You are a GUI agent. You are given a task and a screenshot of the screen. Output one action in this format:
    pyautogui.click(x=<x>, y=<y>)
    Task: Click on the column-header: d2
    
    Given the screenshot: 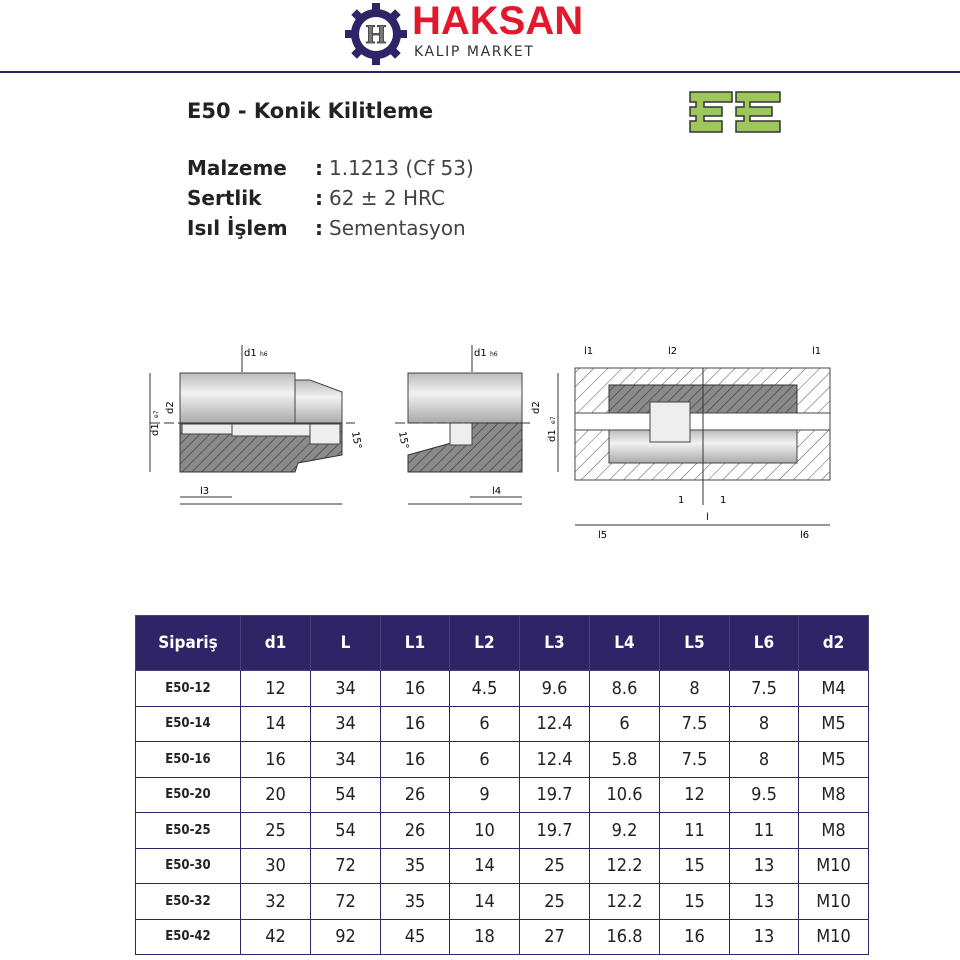 What is the action you would take?
    pyautogui.click(x=833, y=643)
    